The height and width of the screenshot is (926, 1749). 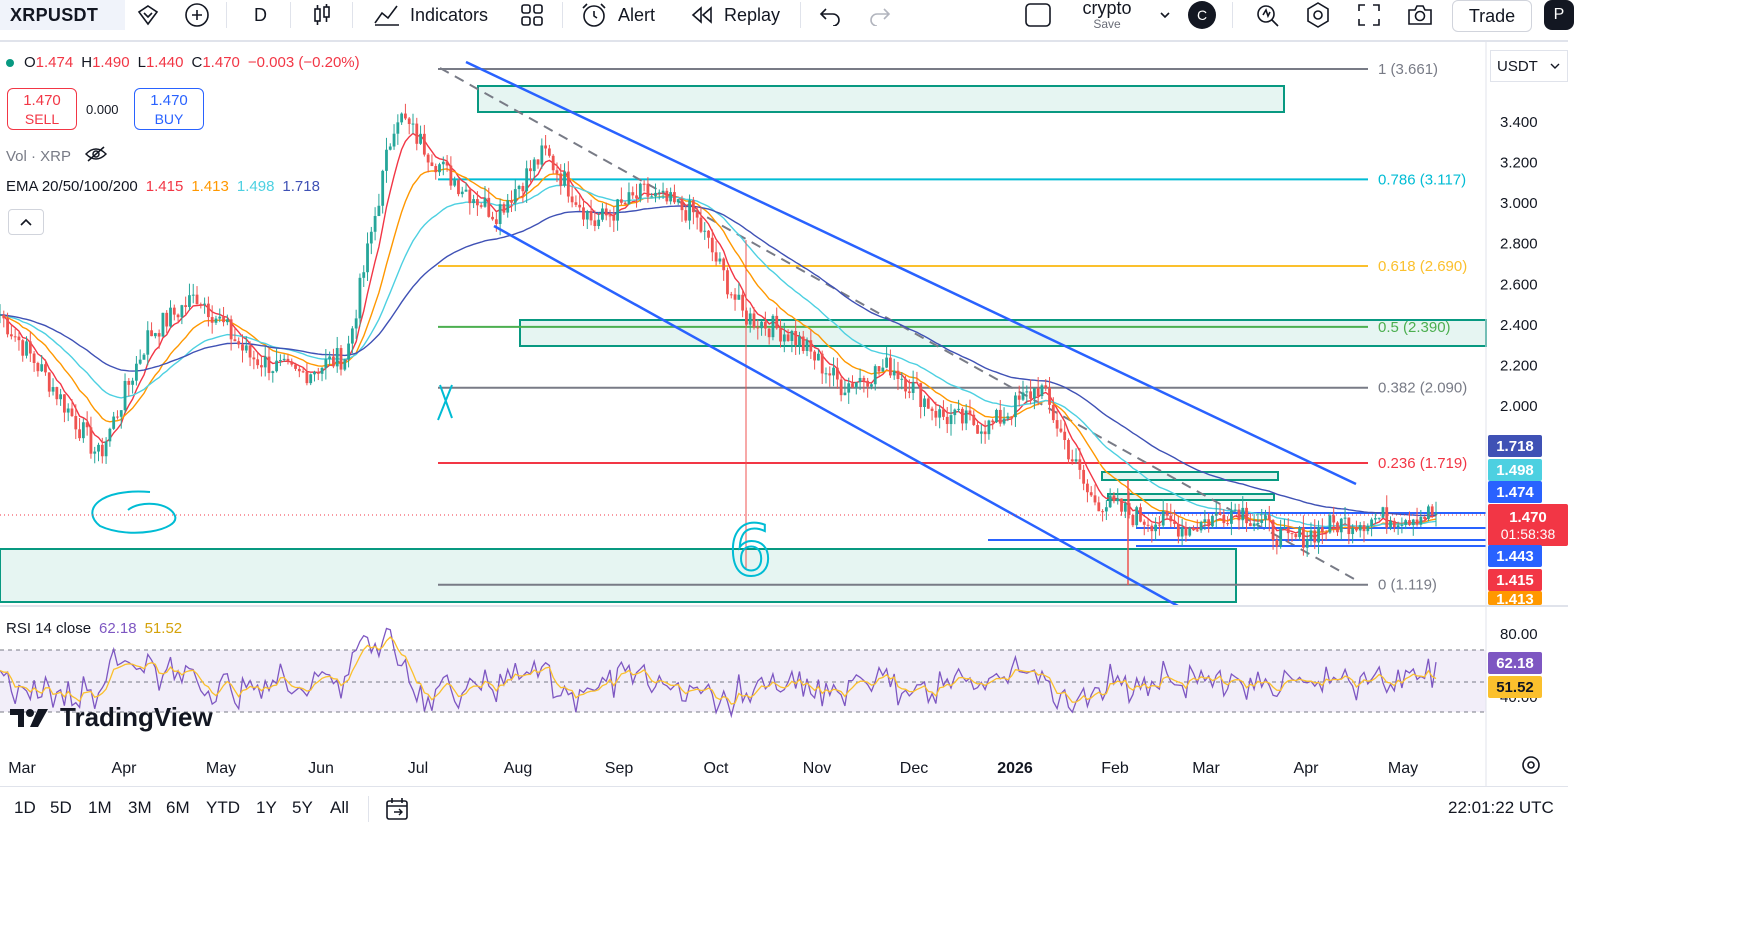 I want to click on y-tick-label: 2.400, so click(x=1519, y=325).